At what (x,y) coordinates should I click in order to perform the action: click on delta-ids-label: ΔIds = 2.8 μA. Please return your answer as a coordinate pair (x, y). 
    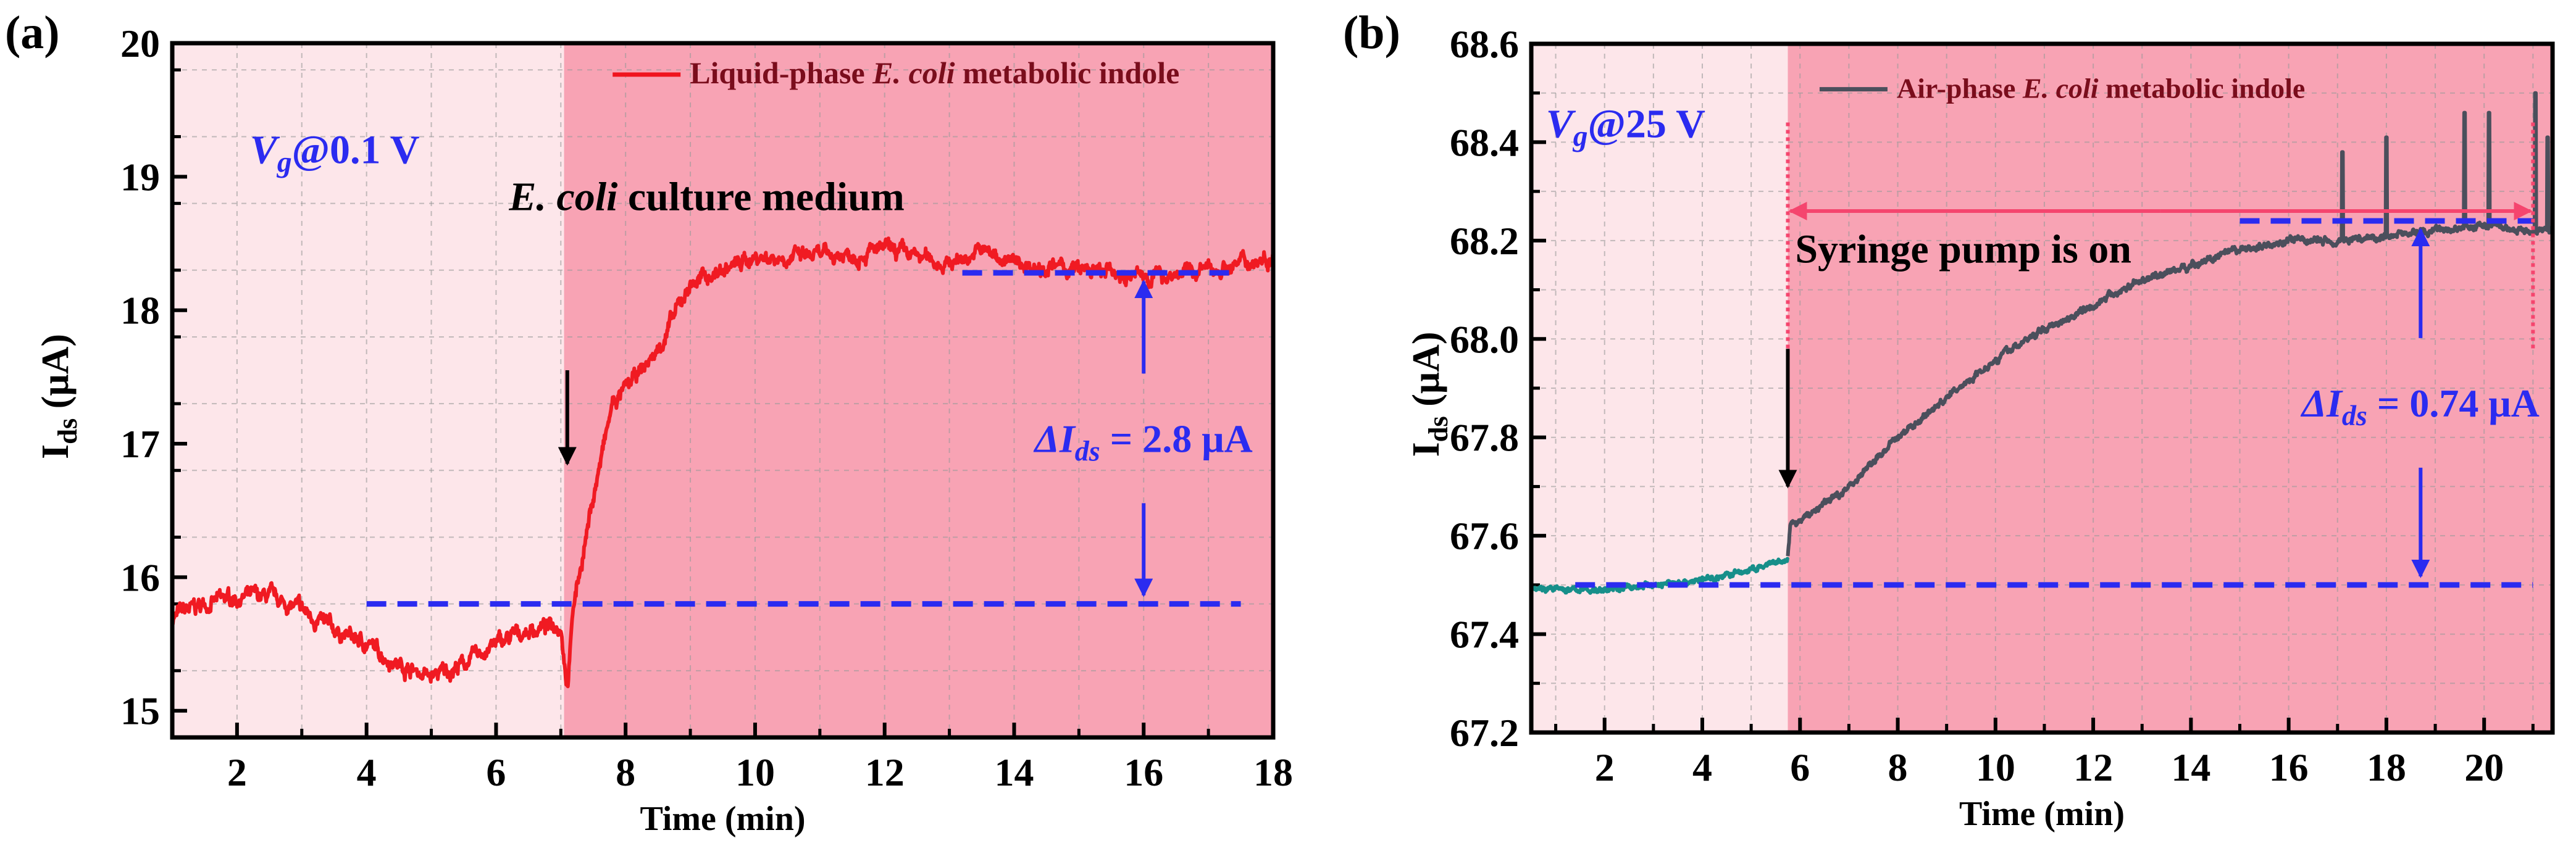
    Looking at the image, I should click on (1143, 442).